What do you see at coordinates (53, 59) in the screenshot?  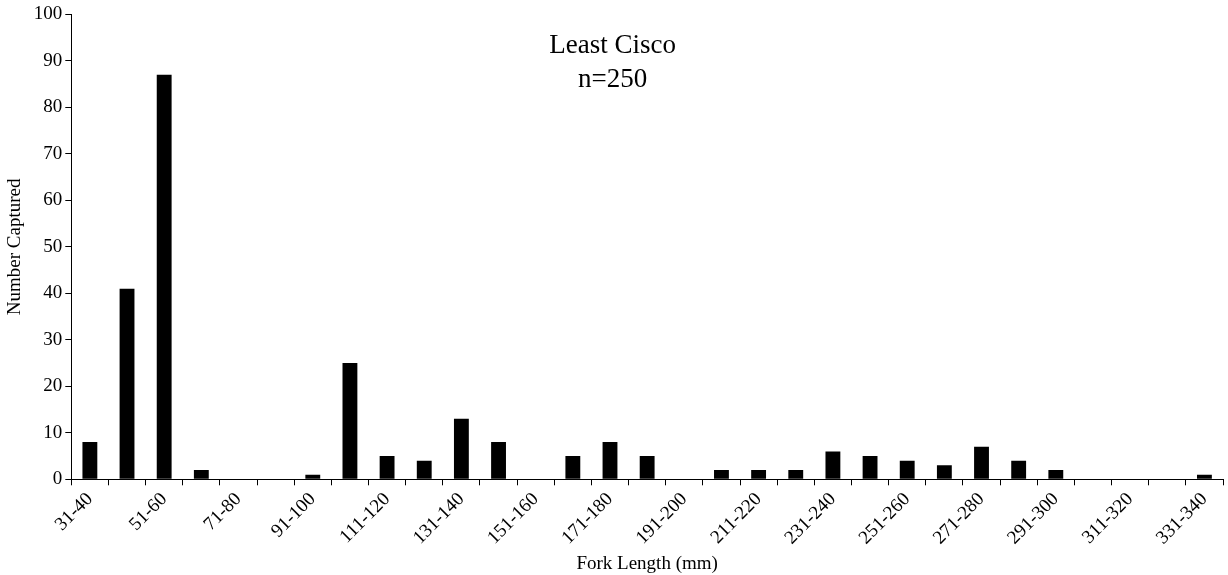 I see `y-tick-label: 90` at bounding box center [53, 59].